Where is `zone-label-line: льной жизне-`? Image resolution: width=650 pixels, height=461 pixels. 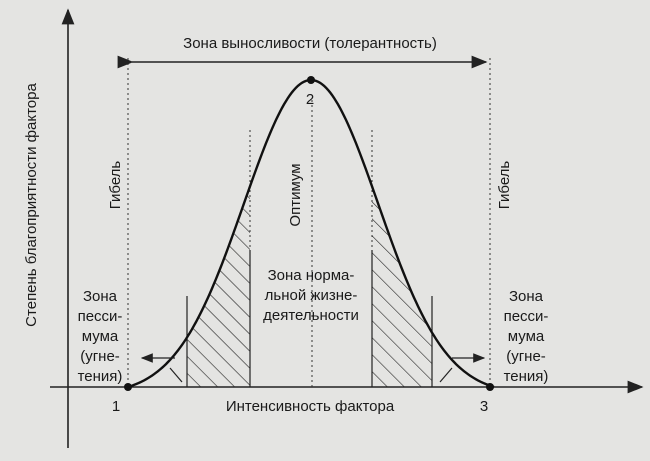 zone-label-line: льной жизне- is located at coordinates (311, 295).